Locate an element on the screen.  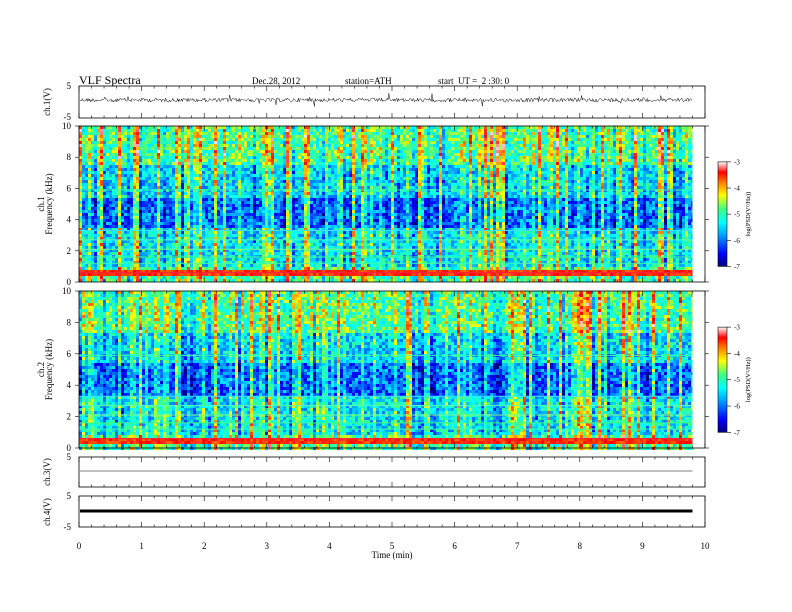
ch1-ytick-label: -5 is located at coordinates (68, 117).